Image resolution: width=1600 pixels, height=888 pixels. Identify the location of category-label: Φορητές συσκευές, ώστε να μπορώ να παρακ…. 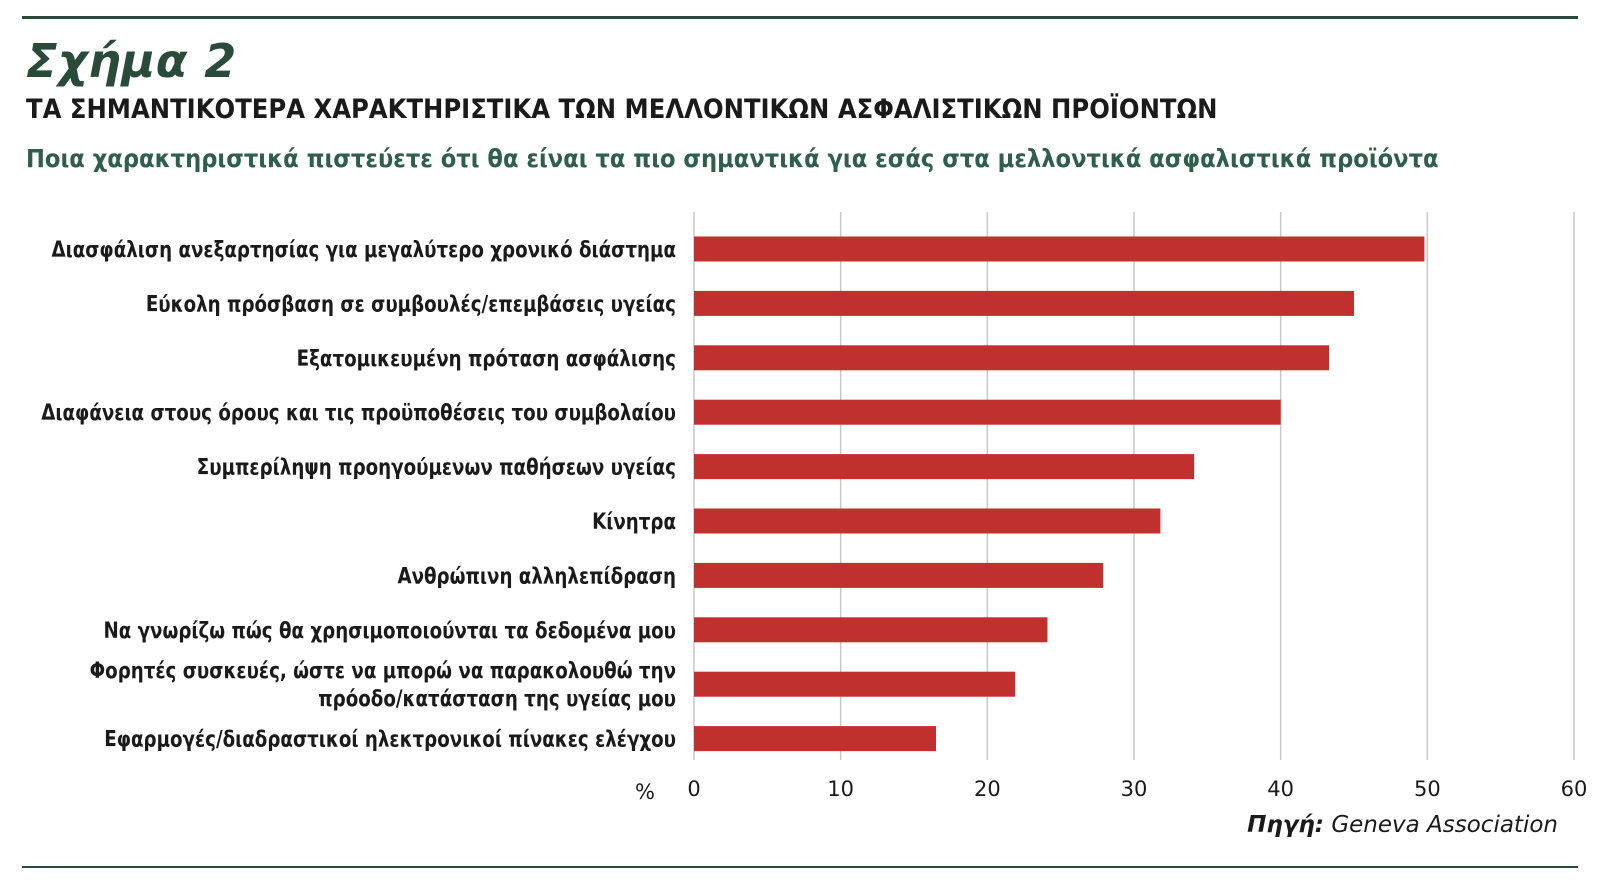
(383, 671).